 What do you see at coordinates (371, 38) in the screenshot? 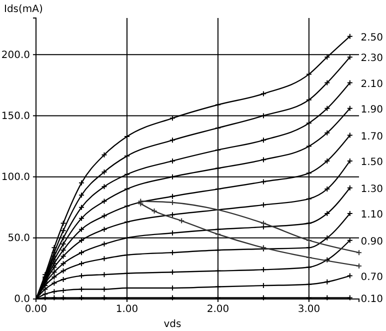
I see `series-label: 2.50` at bounding box center [371, 38].